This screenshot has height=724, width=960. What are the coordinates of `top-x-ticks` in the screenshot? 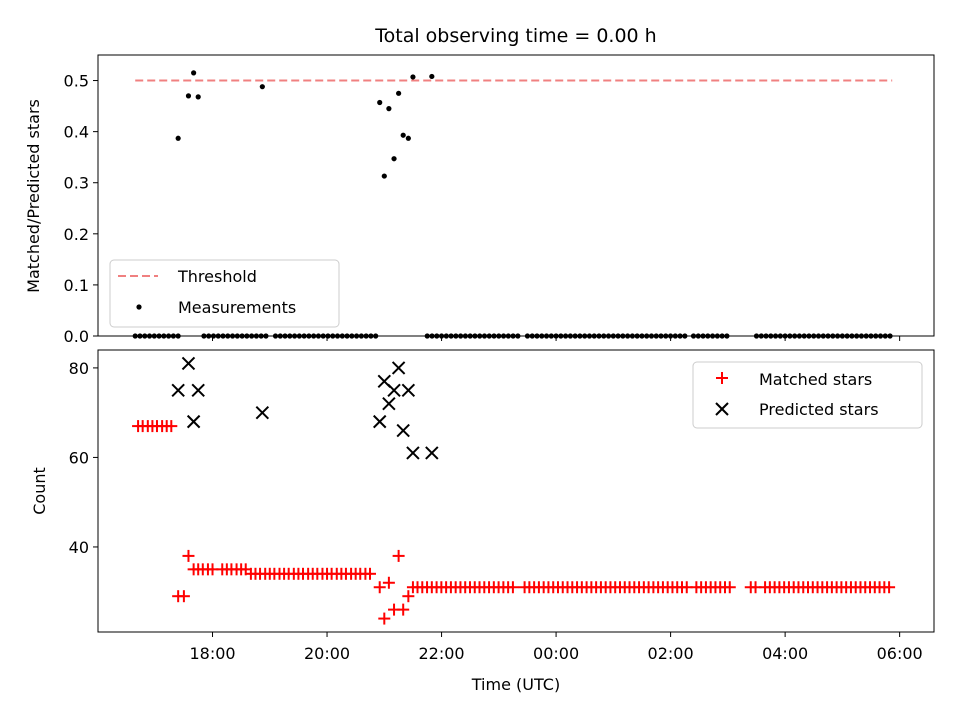 It's located at (556, 338).